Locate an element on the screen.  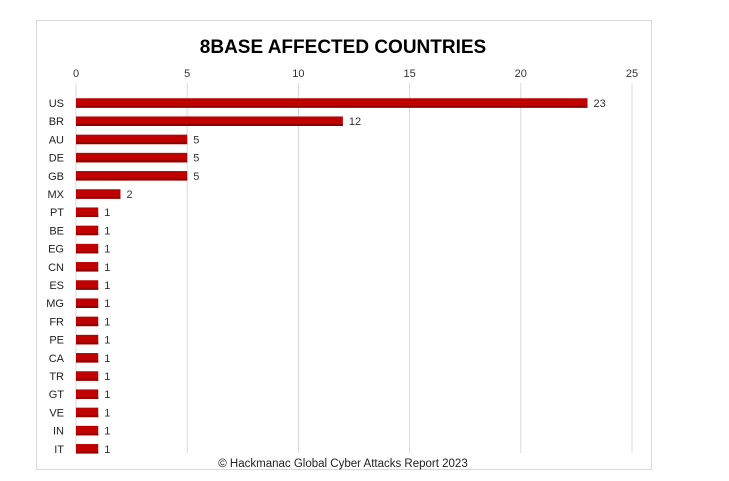
category-label: TR is located at coordinates (56, 377).